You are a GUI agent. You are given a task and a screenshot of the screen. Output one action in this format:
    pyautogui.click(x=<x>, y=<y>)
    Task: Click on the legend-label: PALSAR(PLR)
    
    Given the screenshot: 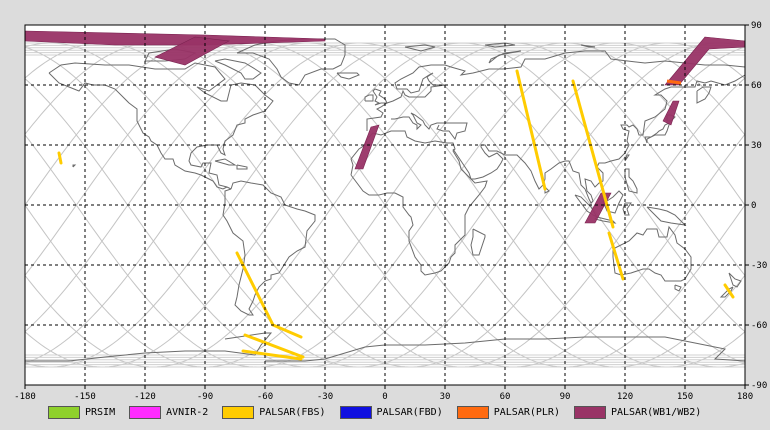 What is the action you would take?
    pyautogui.click(x=526, y=412)
    